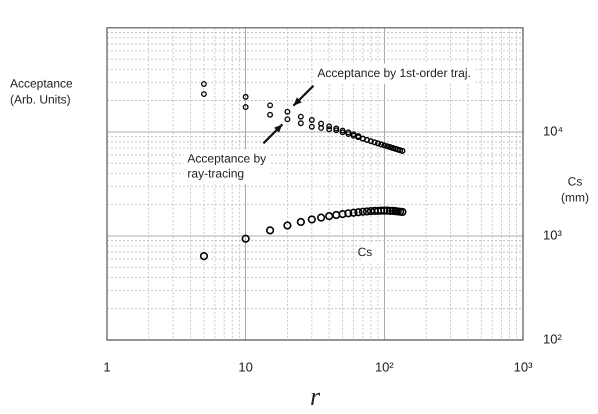 Image resolution: width=598 pixels, height=414 pixels. Describe the element at coordinates (315, 396) in the screenshot. I see `x-axis-title: r` at that location.